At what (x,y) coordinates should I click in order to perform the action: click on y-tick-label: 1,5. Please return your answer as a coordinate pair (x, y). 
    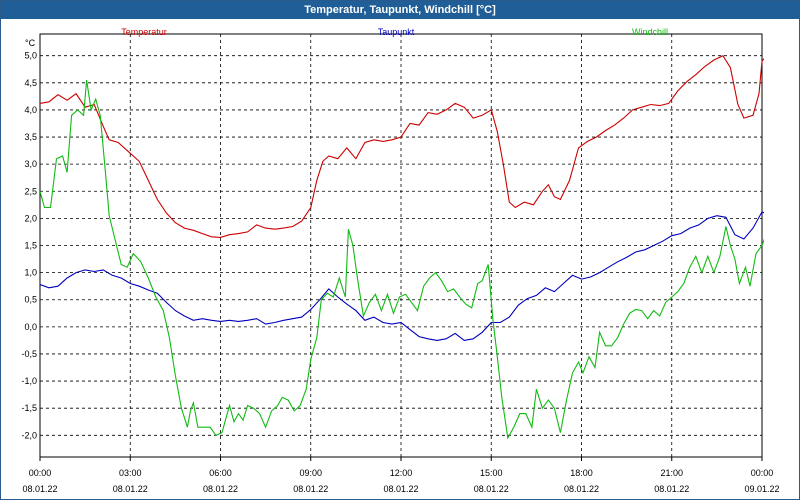
    Looking at the image, I should click on (30, 246).